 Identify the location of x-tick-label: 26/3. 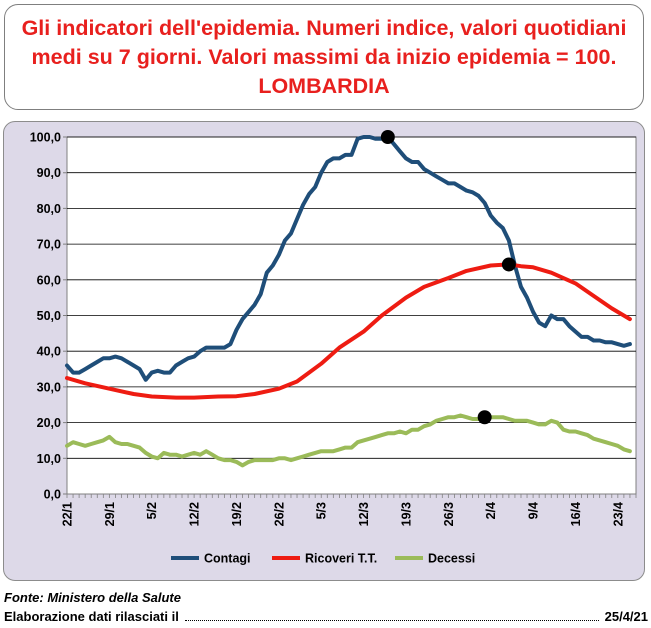
(449, 514).